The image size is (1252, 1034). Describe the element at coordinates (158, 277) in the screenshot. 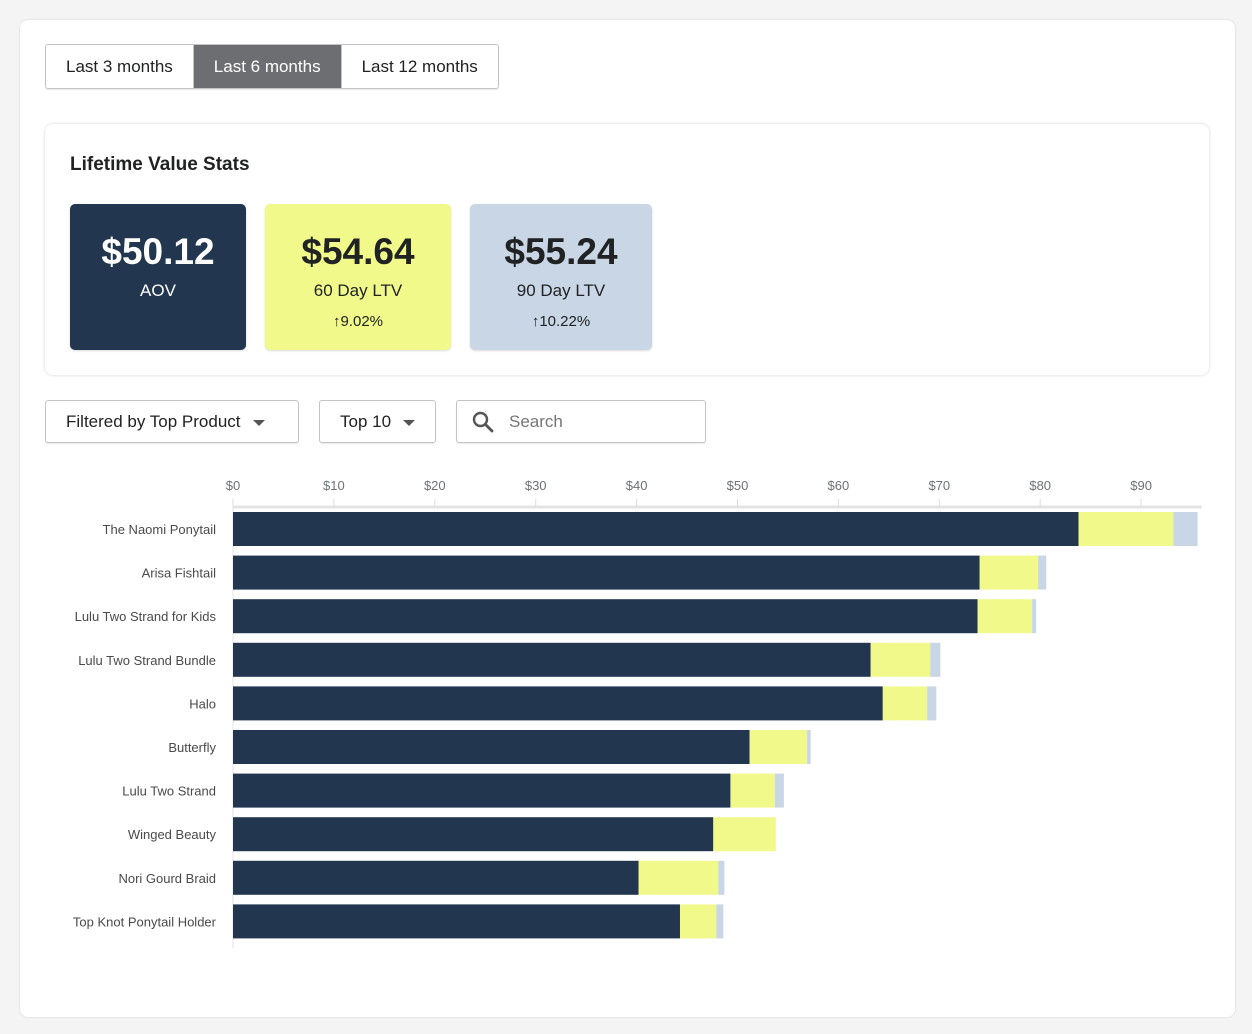

I see `aov-card: $50.12 AOV` at that location.